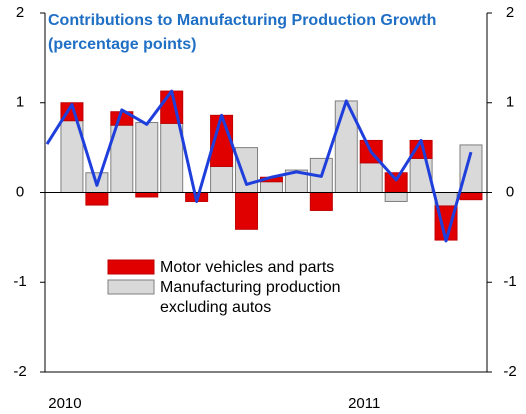 Image resolution: width=526 pixels, height=414 pixels. What do you see at coordinates (510, 191) in the screenshot?
I see `y2-tick-label: 0` at bounding box center [510, 191].